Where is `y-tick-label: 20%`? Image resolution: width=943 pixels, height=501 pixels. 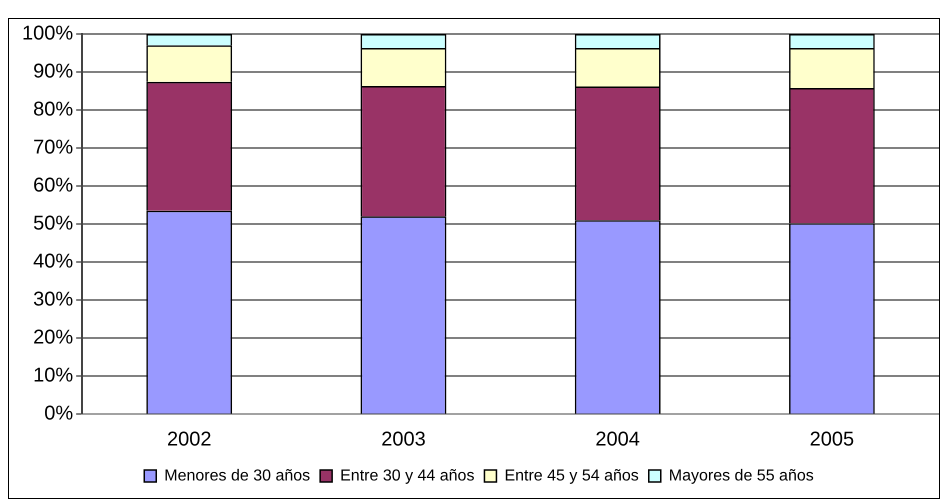 y-tick-label: 20% is located at coordinates (53, 337).